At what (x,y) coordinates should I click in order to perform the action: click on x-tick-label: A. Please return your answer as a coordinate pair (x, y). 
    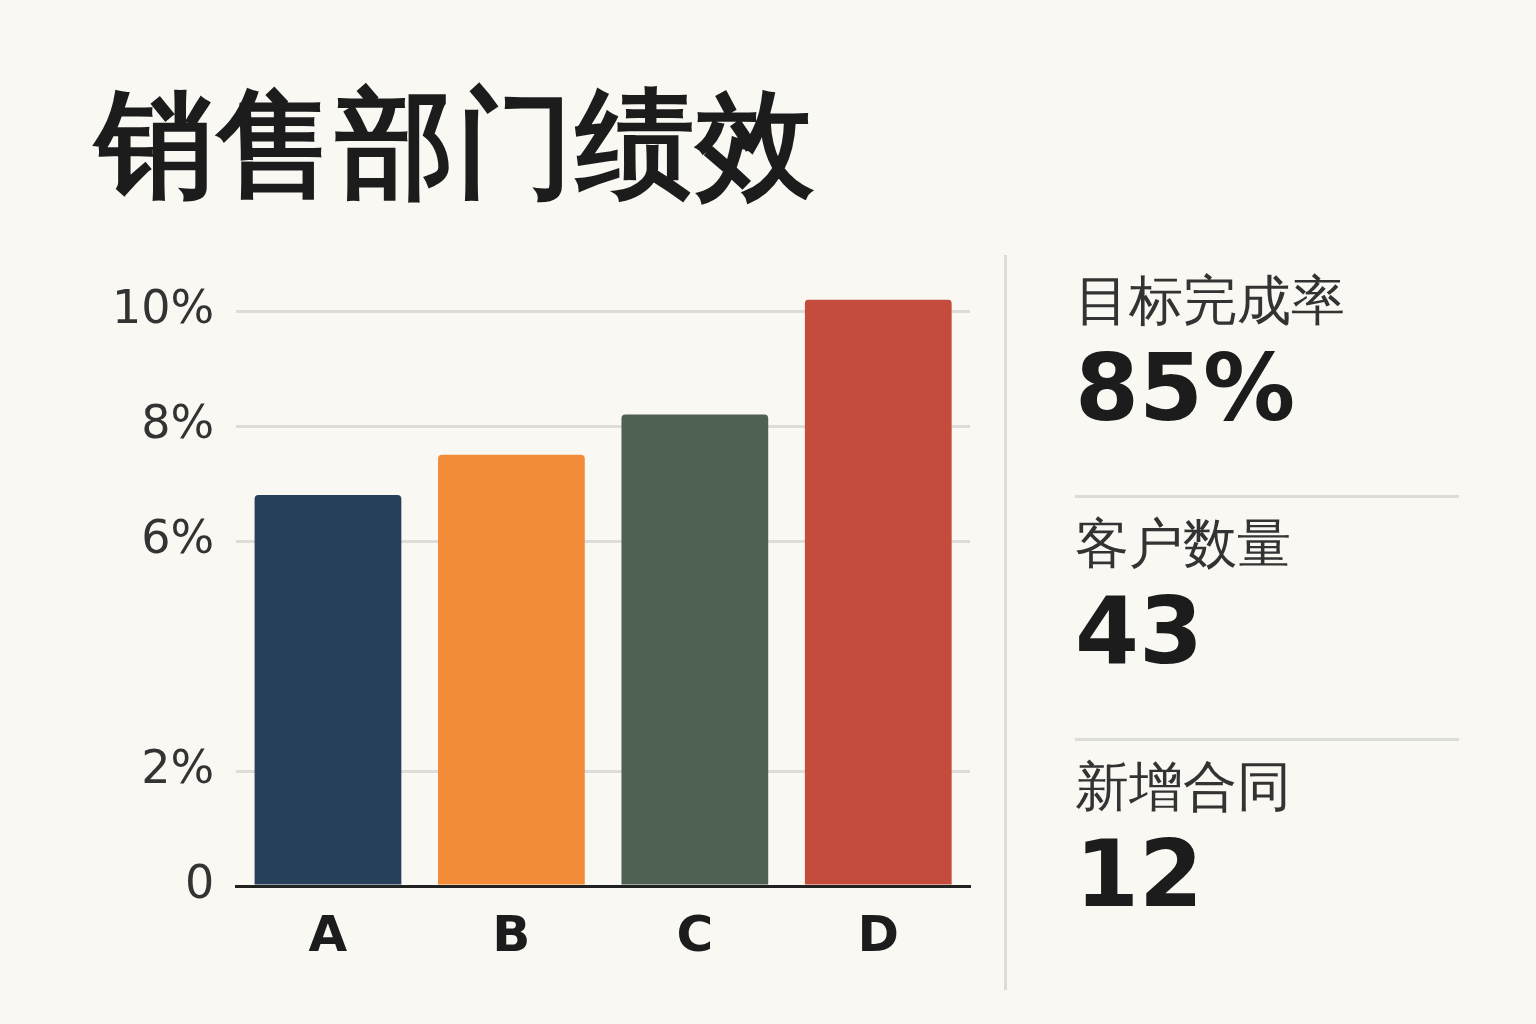
    Looking at the image, I should click on (328, 933).